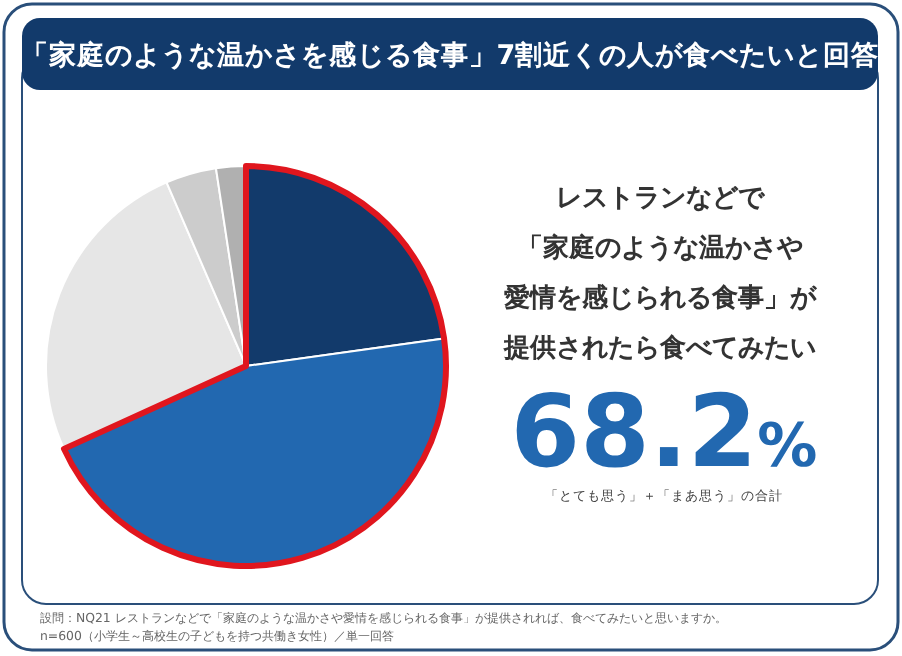 This screenshot has width=902, height=656. I want to click on text: 提供されたら食べてみたい, so click(659, 349).